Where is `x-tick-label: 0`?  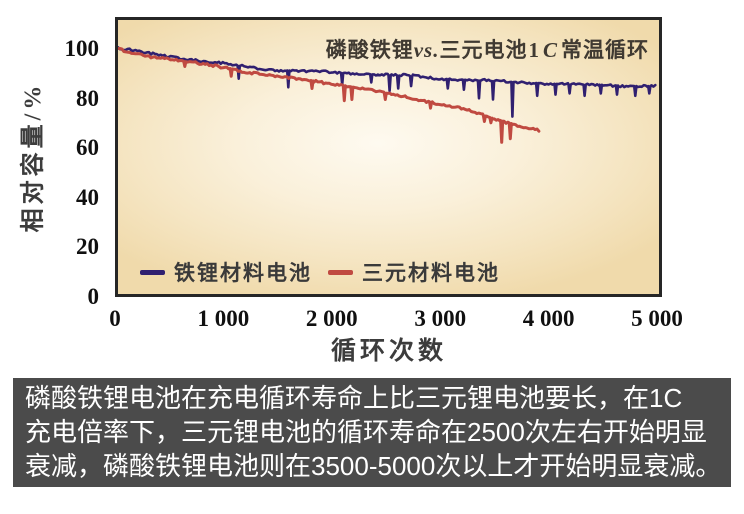
x-tick-label: 0 is located at coordinates (115, 318).